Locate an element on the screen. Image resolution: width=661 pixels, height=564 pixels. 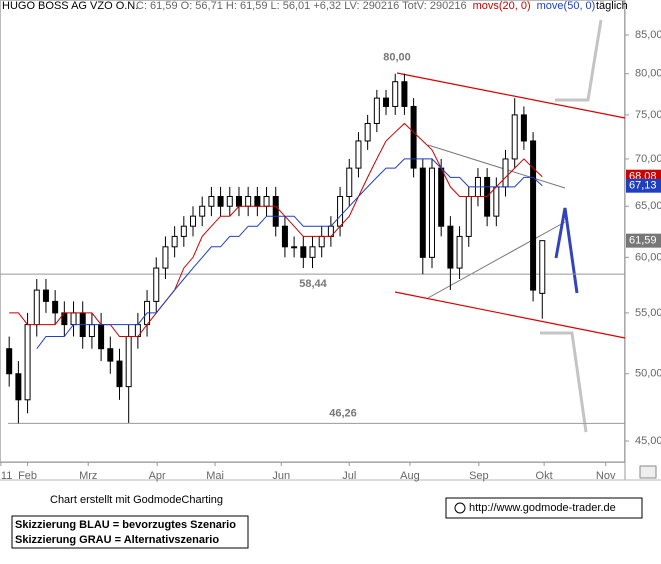
scenario-blue is located at coordinates (566, 250).